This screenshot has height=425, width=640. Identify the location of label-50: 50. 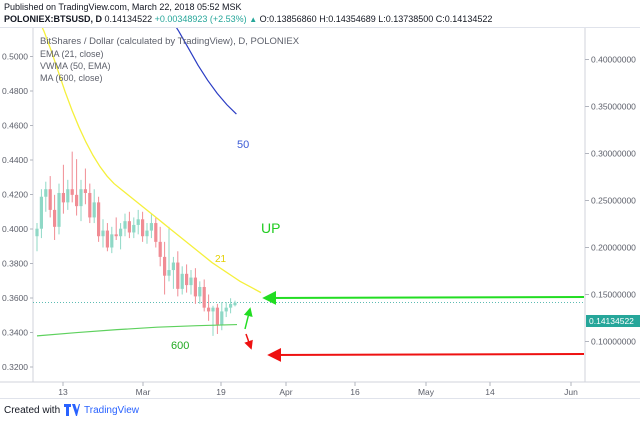
(243, 145).